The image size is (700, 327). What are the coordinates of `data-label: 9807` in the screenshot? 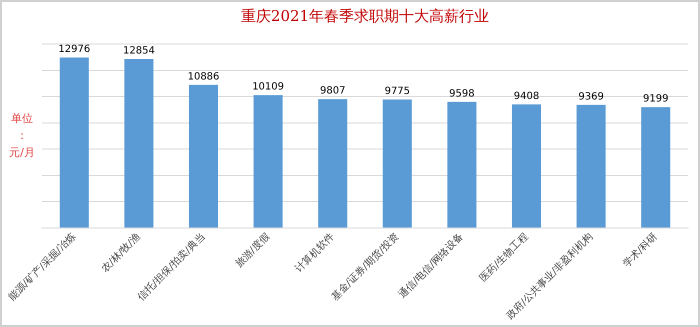 It's located at (333, 91).